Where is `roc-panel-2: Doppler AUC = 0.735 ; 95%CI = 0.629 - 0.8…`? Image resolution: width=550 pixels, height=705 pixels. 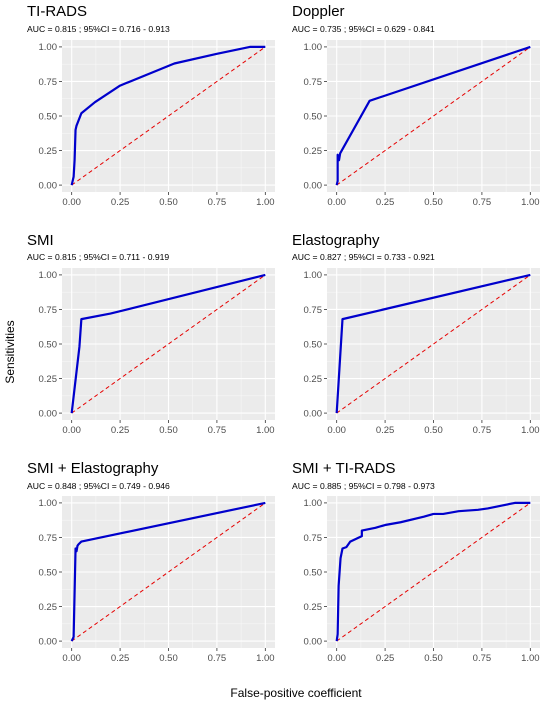
roc-panel-2: Doppler AUC = 0.735 ; 95%CI = 0.629 - 0.8… is located at coordinates (416, 105).